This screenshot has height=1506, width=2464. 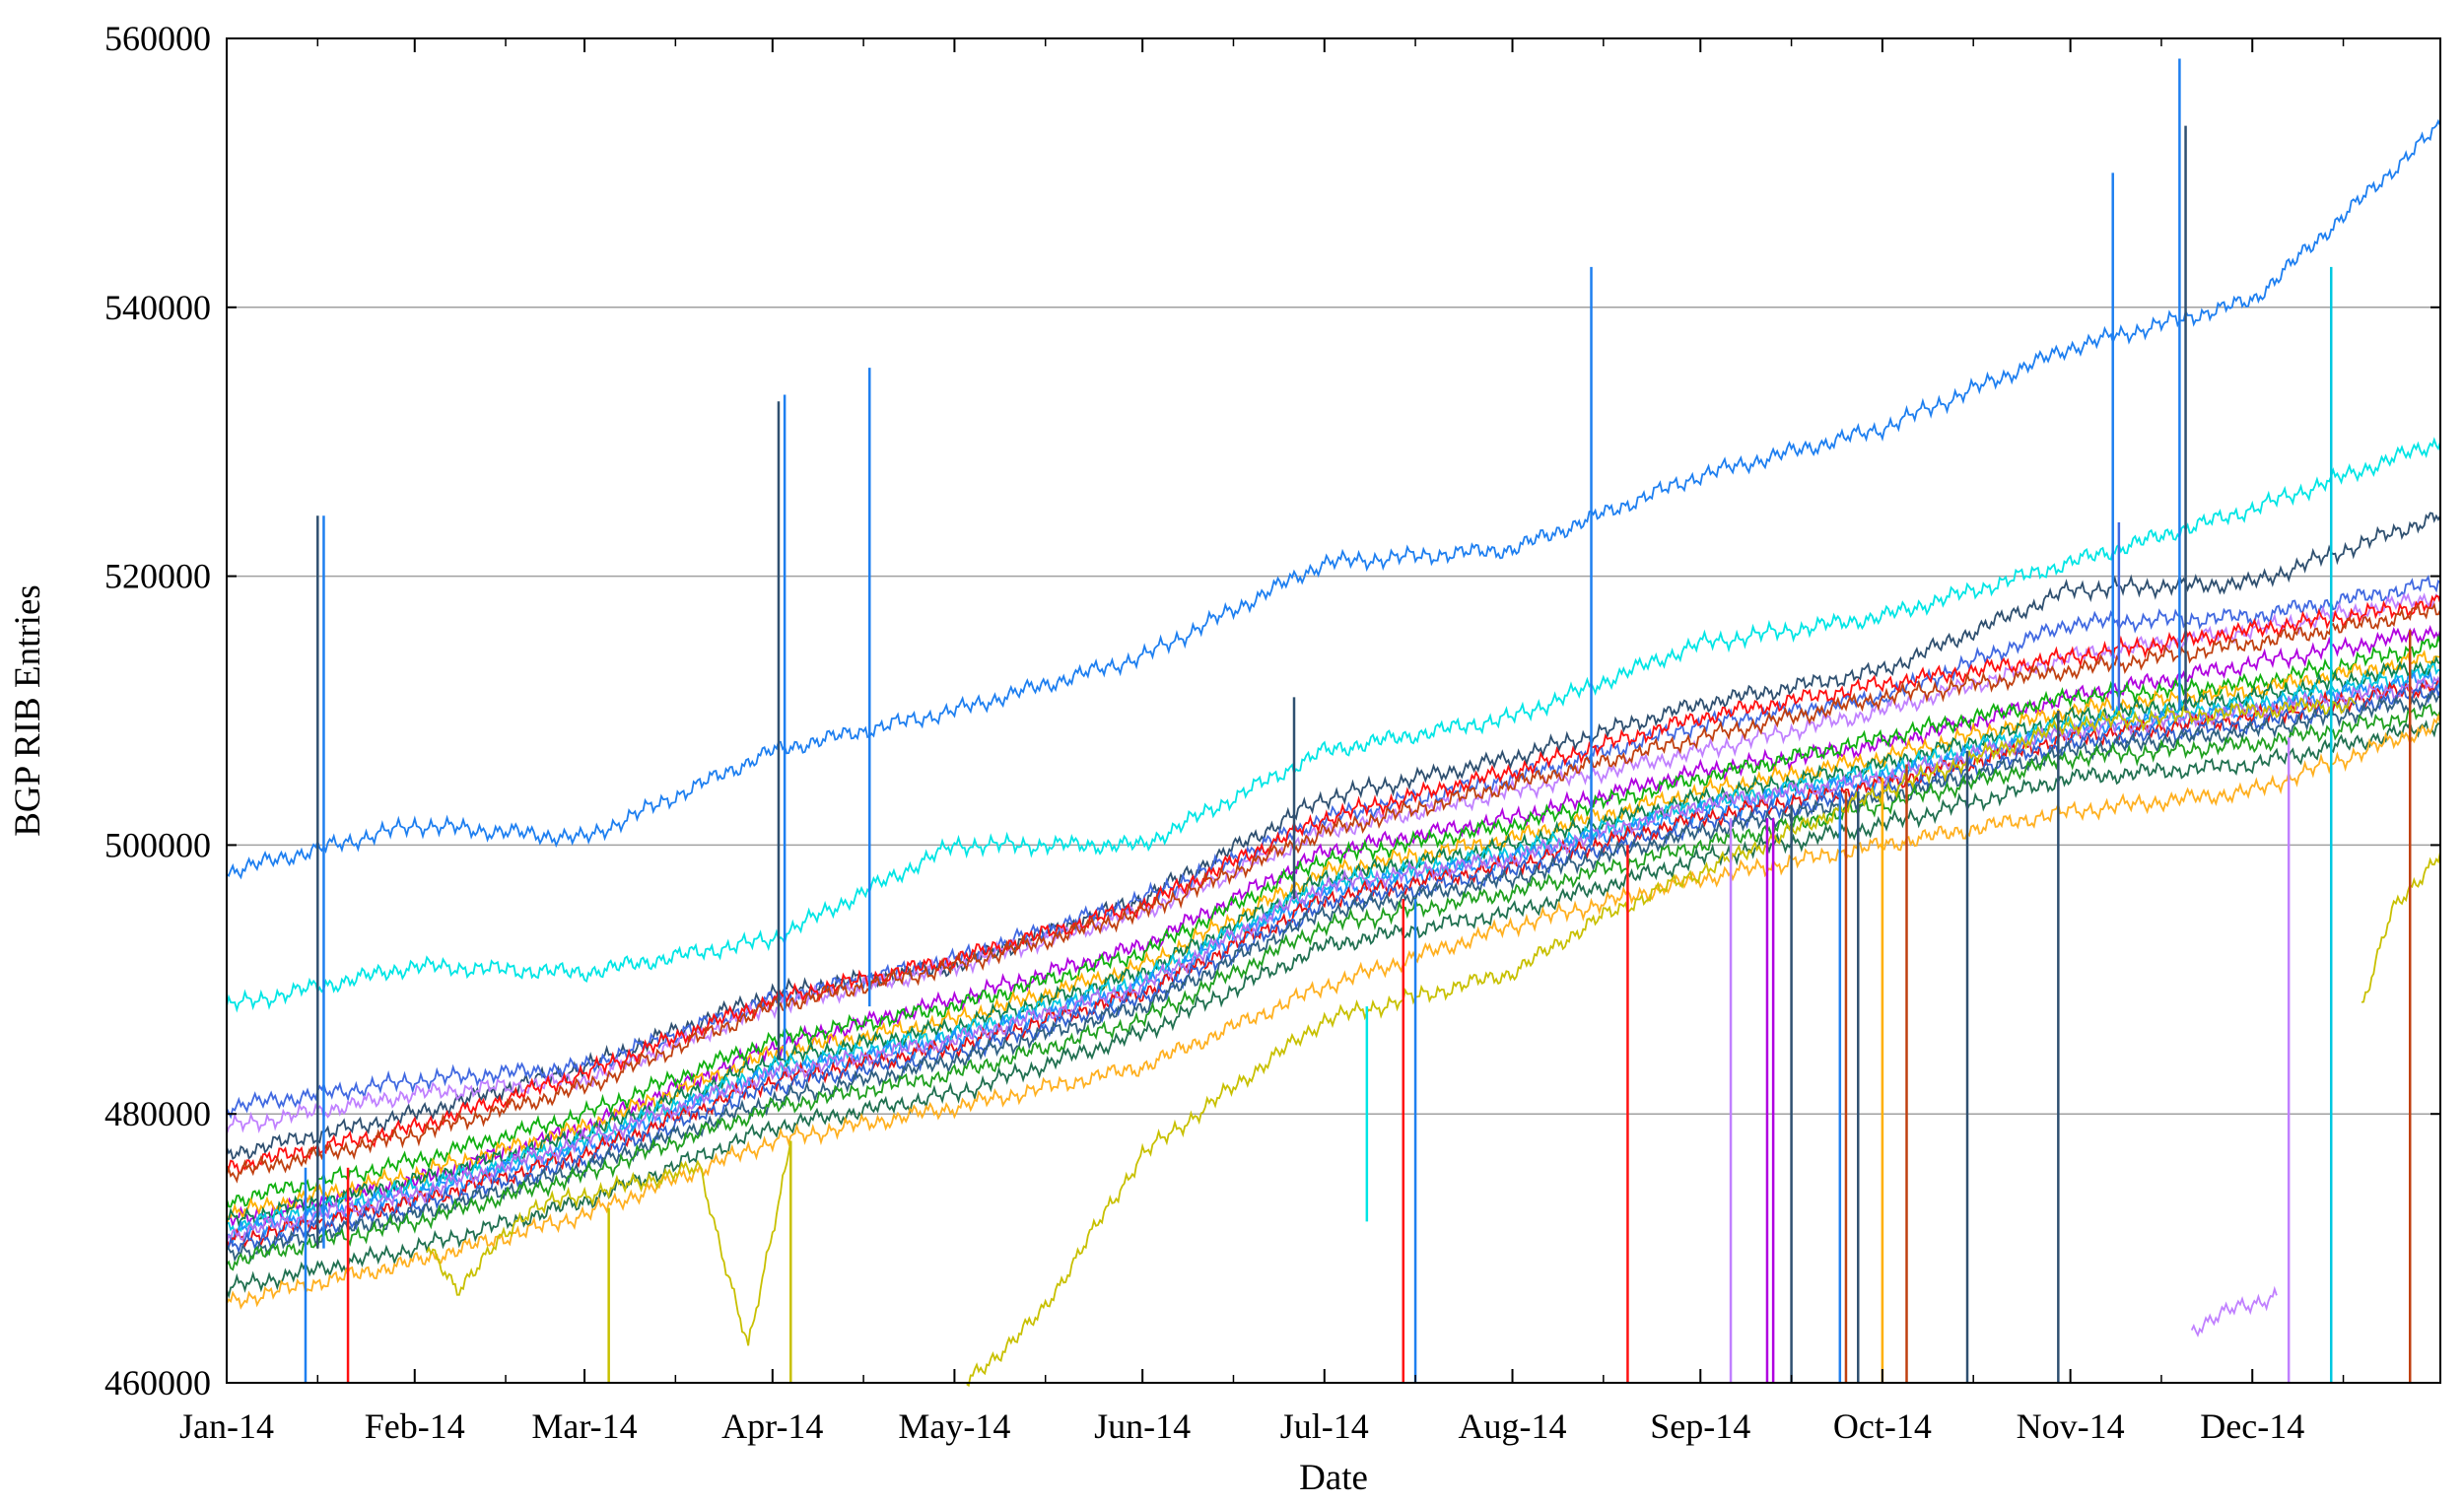 What do you see at coordinates (772, 1426) in the screenshot?
I see `x-tick-label: Apr-14` at bounding box center [772, 1426].